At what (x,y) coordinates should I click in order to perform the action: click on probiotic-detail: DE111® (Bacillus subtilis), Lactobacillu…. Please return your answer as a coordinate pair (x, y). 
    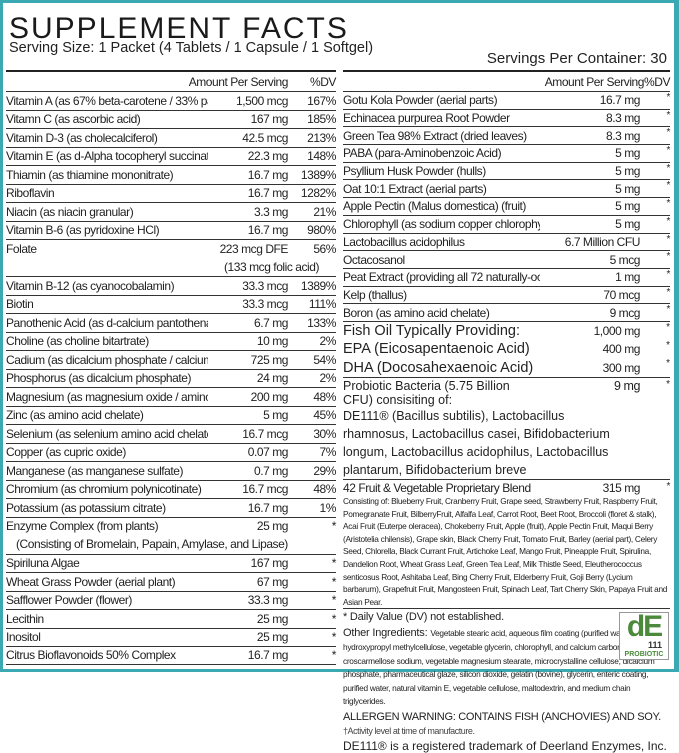
    Looking at the image, I should click on (476, 443).